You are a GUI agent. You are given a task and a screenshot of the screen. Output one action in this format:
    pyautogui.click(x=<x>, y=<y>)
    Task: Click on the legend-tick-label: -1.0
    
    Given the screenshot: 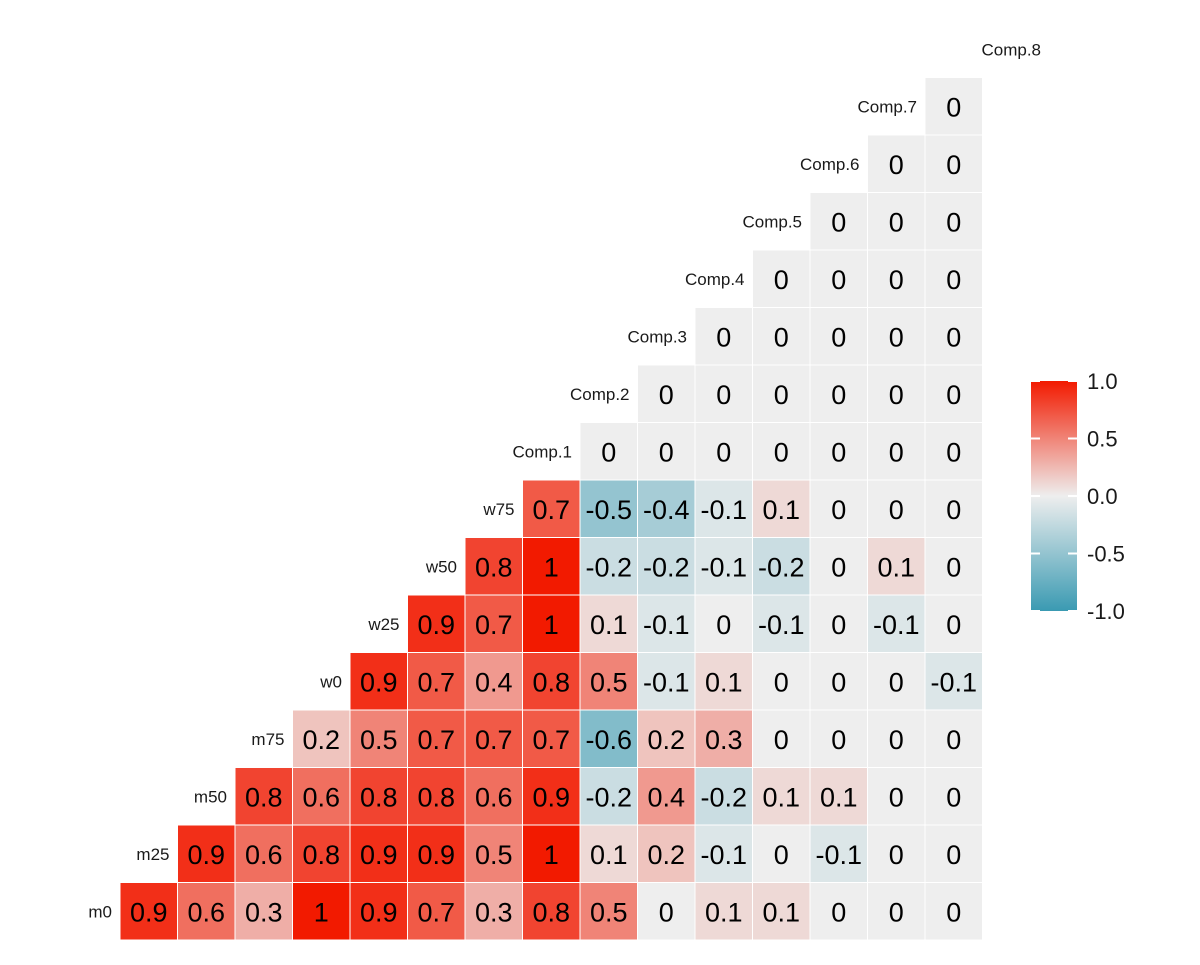 What is the action you would take?
    pyautogui.click(x=1106, y=611)
    